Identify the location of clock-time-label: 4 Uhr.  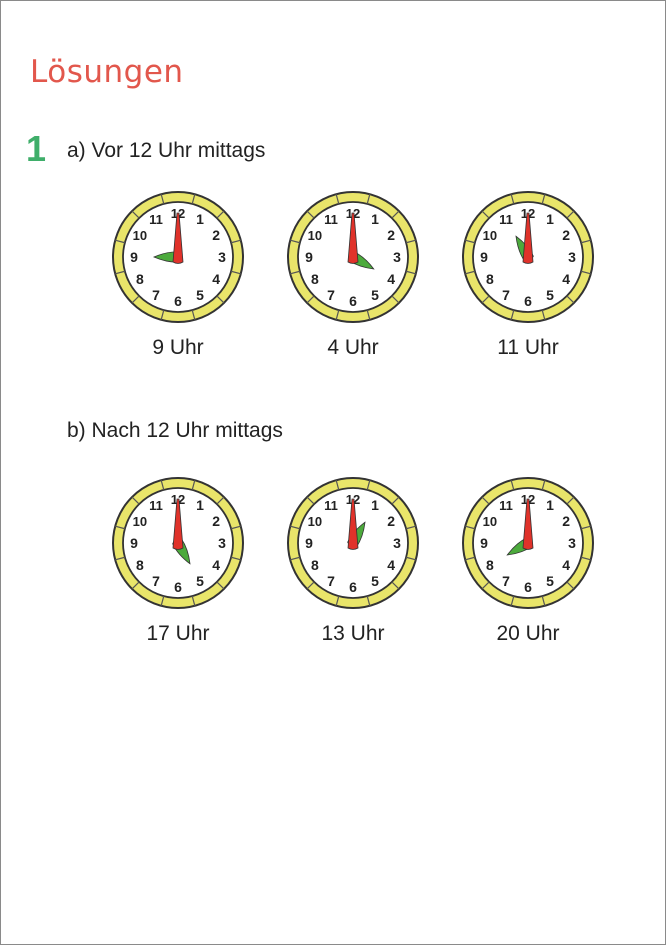
(353, 347).